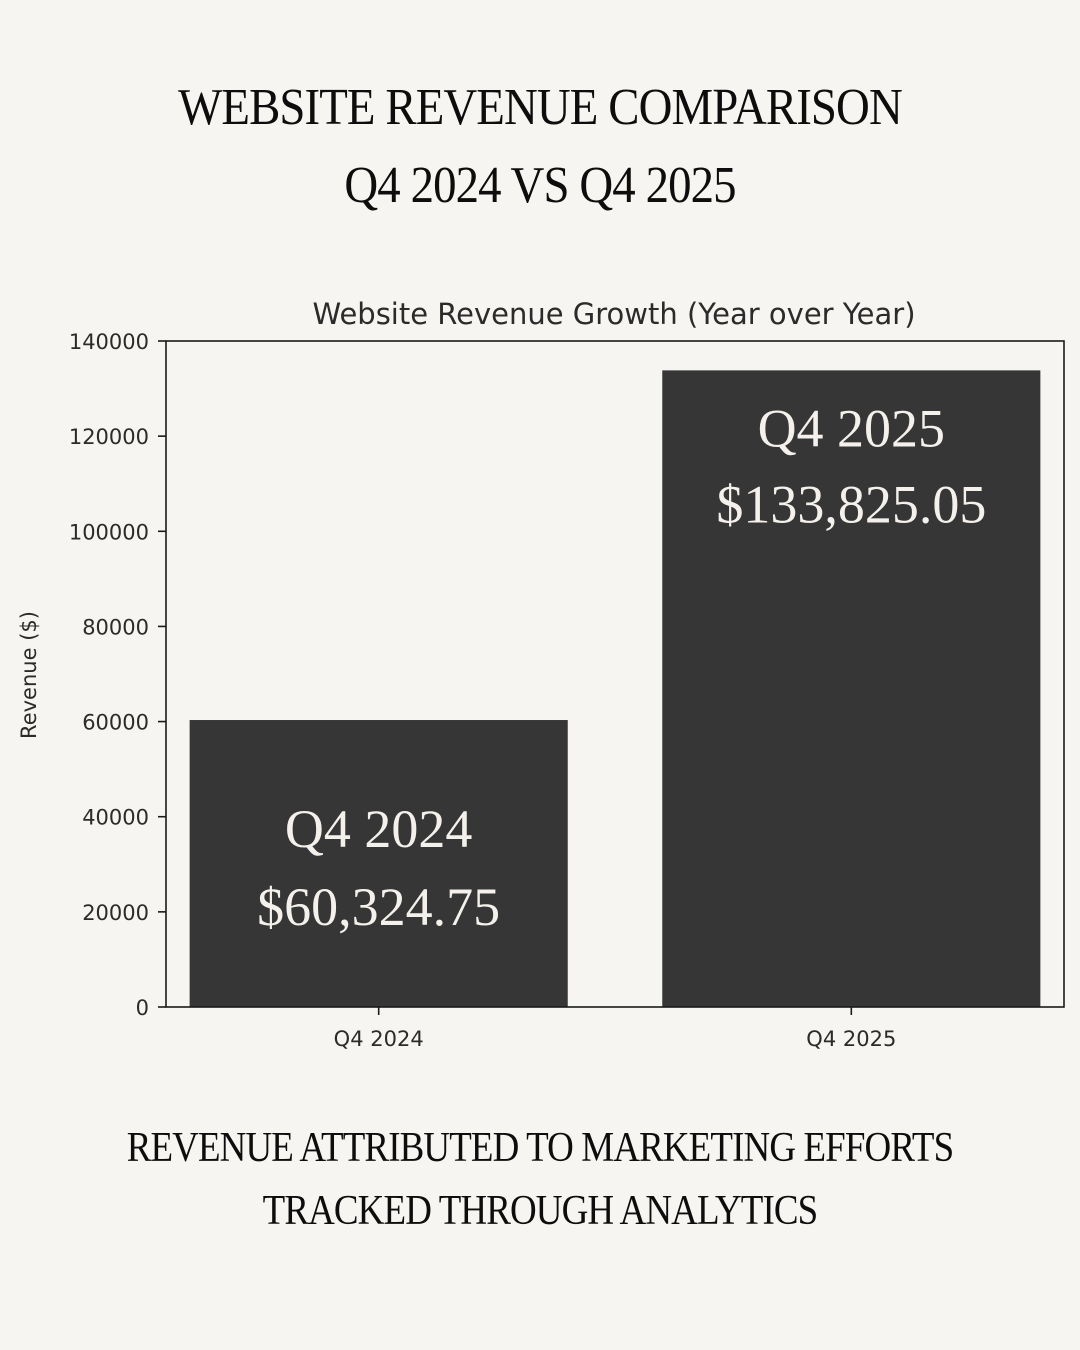  I want to click on y-tick-label: 120000, so click(109, 437).